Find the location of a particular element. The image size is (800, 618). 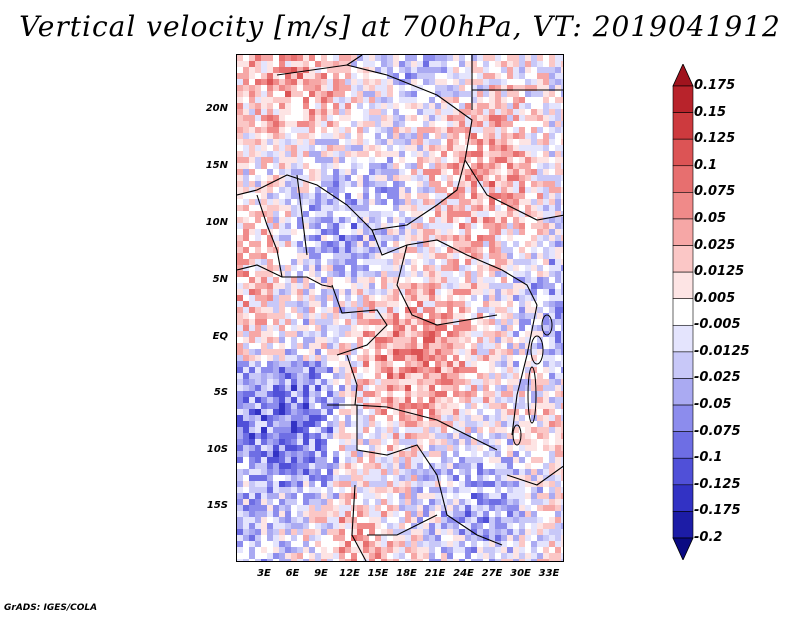

lat-tick-label: 5N is located at coordinates (220, 279).